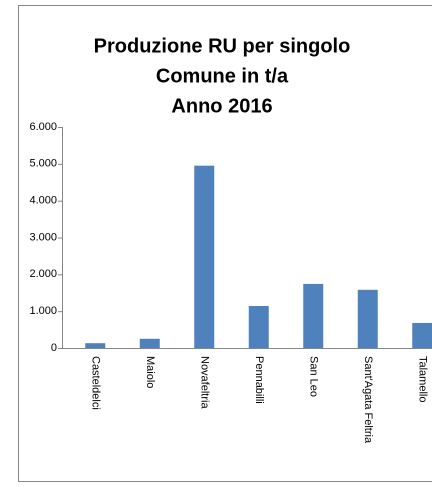  I want to click on chart-title: Produzione RU per singolo, so click(222, 46).